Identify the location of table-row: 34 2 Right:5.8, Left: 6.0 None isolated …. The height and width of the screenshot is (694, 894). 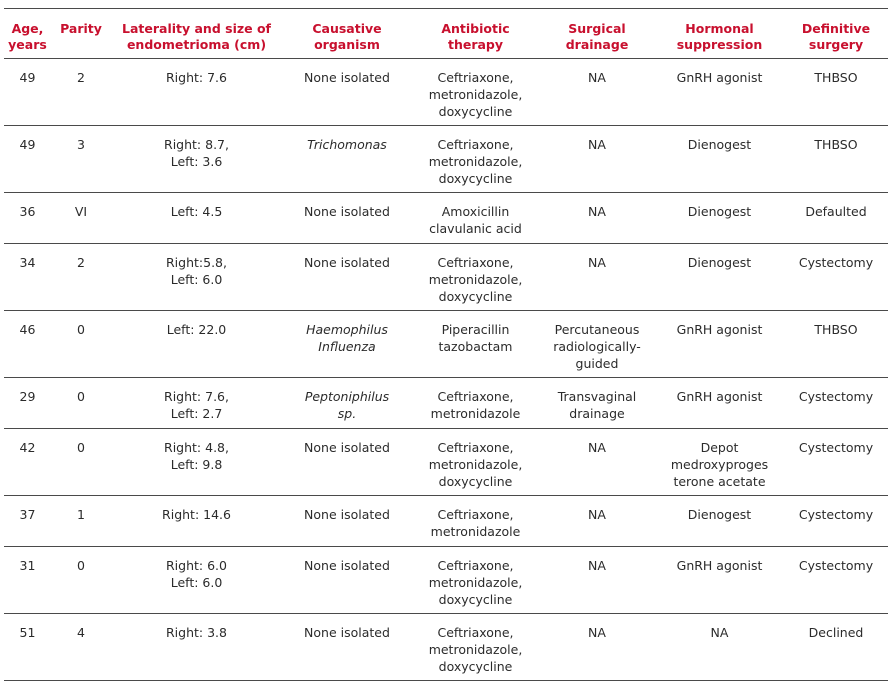
(446, 277).